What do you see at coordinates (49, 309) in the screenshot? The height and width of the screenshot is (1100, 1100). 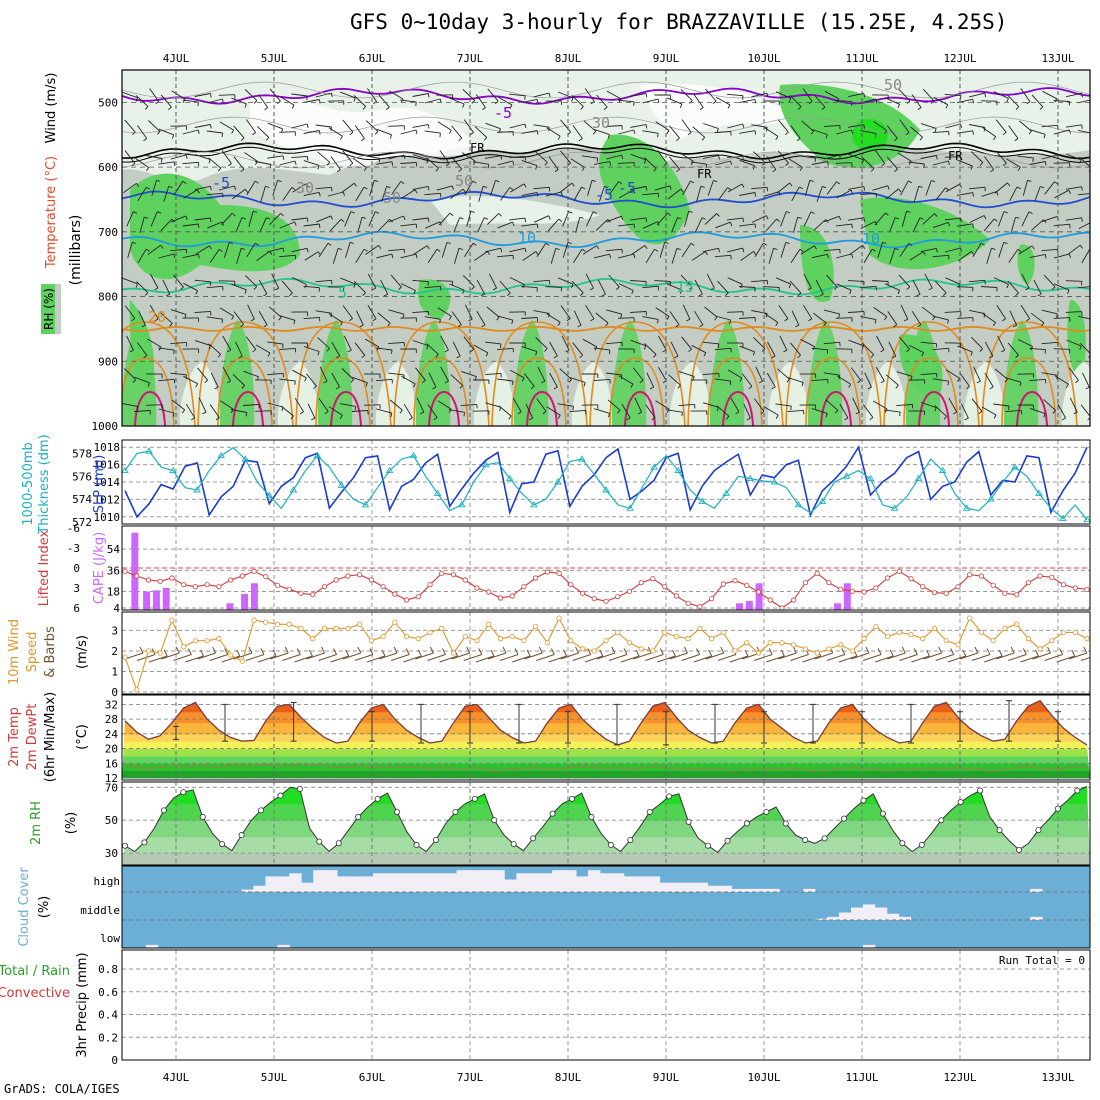 I see `rh-legend-label: RH (%)` at bounding box center [49, 309].